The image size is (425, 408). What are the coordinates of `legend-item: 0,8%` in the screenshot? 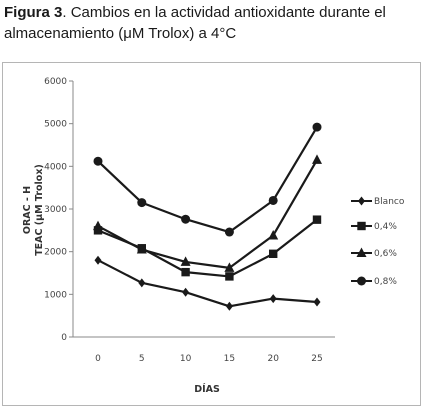 It's located at (374, 281).